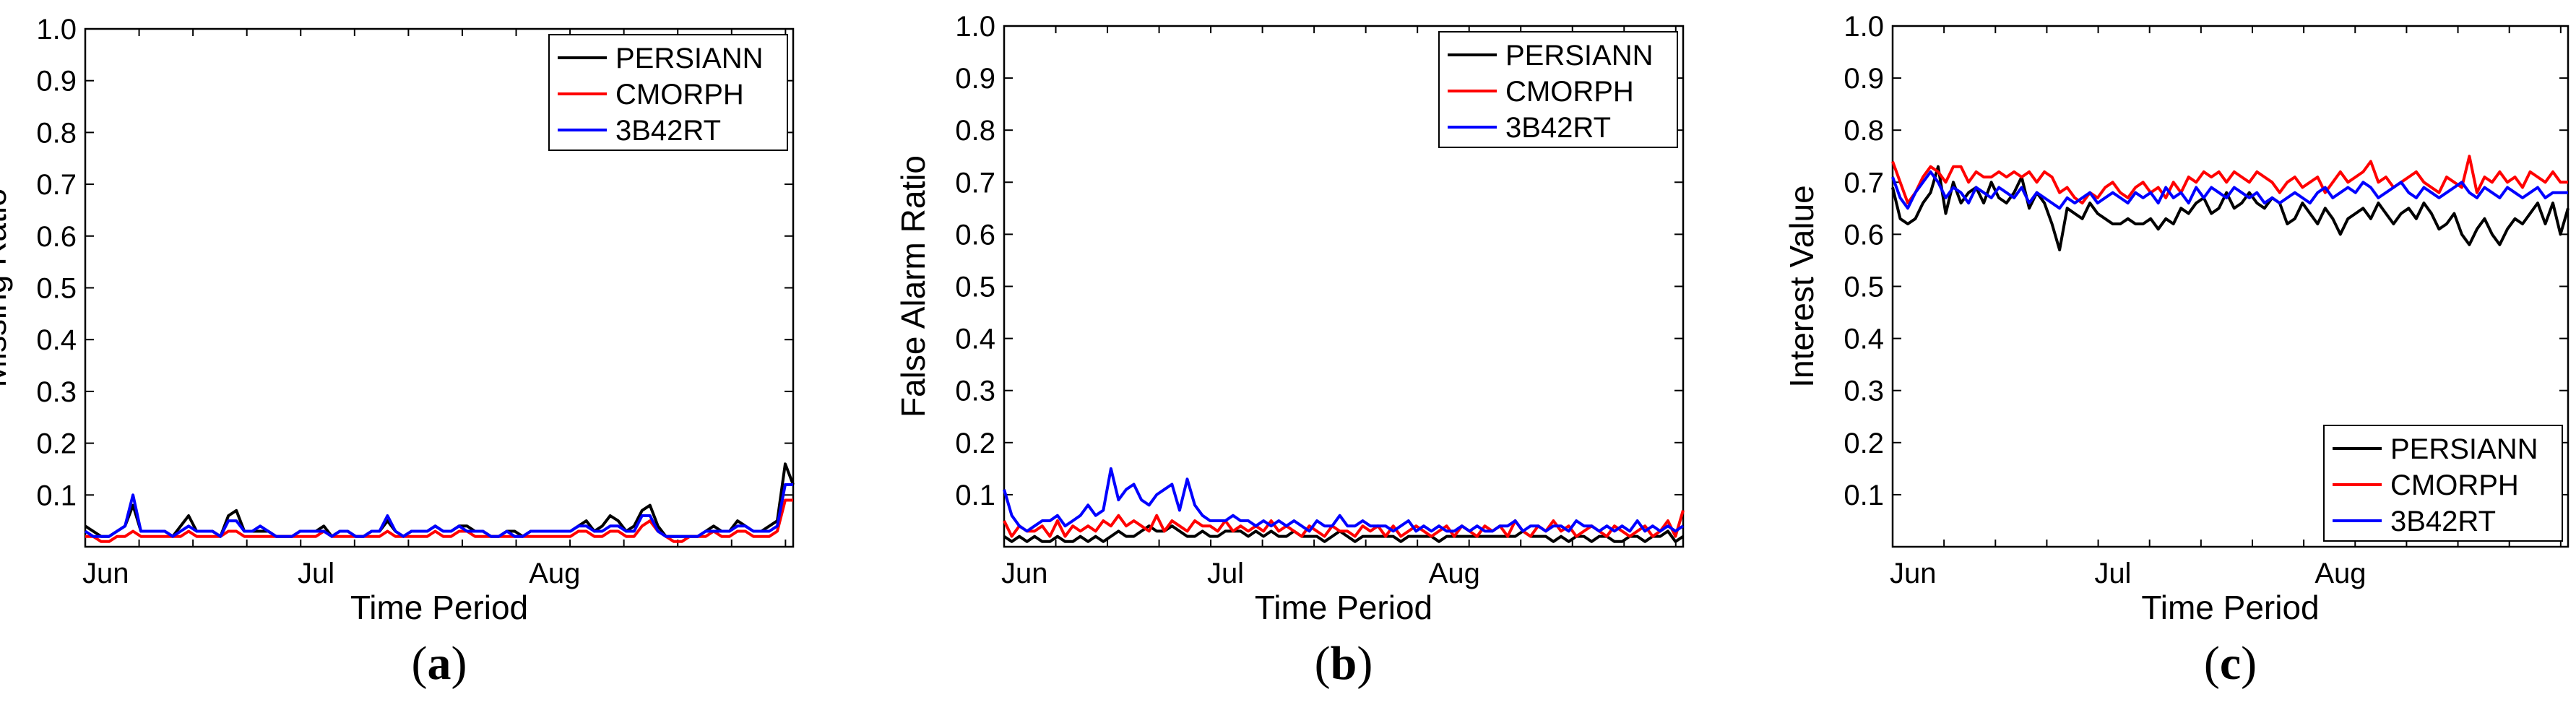  I want to click on panel-caption: (a), so click(439, 663).